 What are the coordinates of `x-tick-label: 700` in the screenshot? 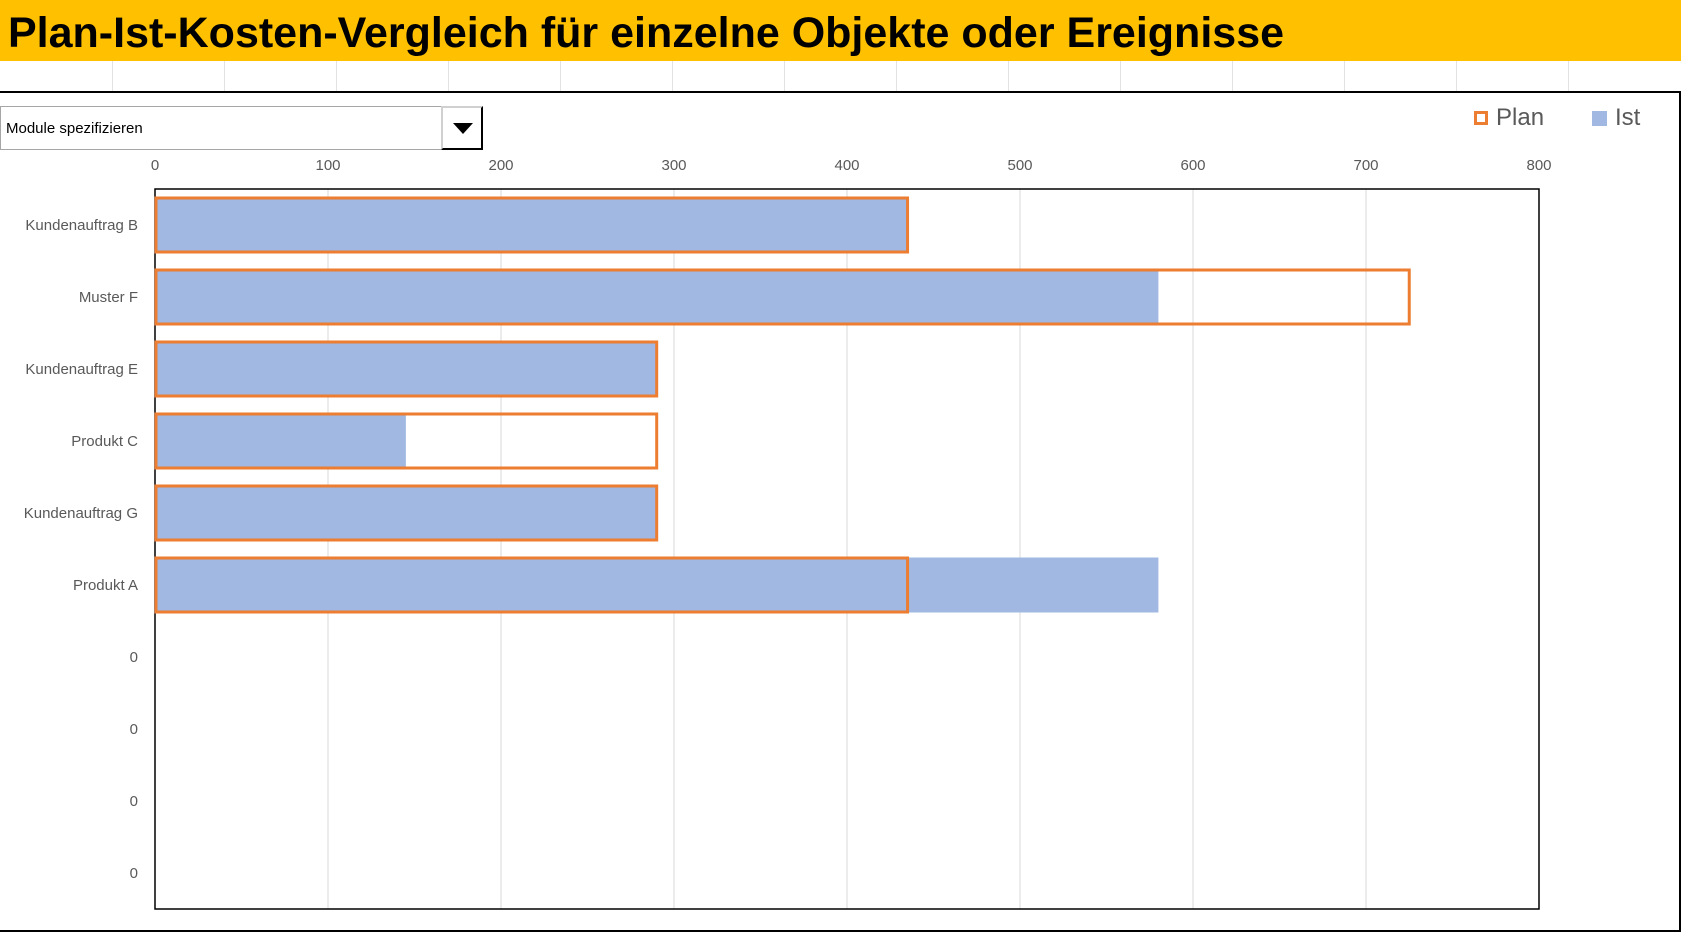 It's located at (1365, 165).